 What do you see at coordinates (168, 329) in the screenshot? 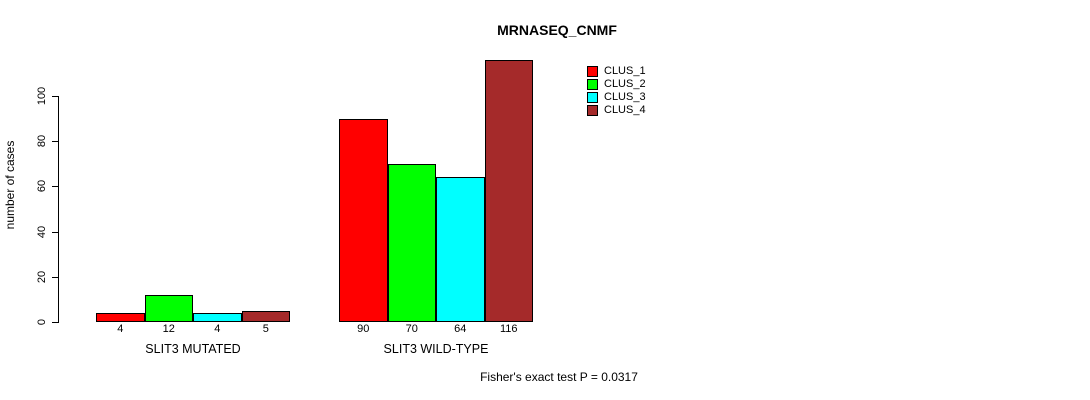
I see `bar-value-label: 12` at bounding box center [168, 329].